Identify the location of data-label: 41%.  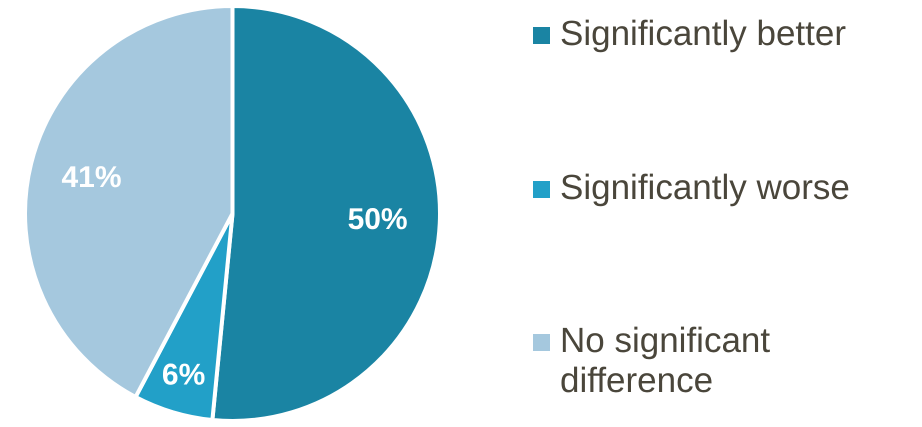
(91, 177).